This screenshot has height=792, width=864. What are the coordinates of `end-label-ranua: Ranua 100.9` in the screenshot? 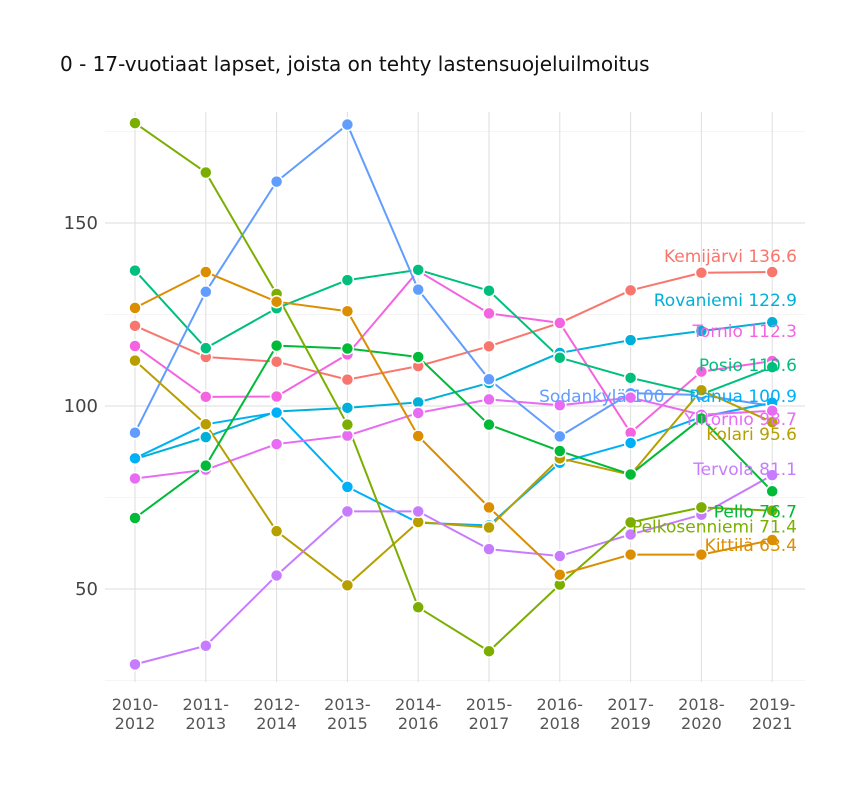 It's located at (743, 397).